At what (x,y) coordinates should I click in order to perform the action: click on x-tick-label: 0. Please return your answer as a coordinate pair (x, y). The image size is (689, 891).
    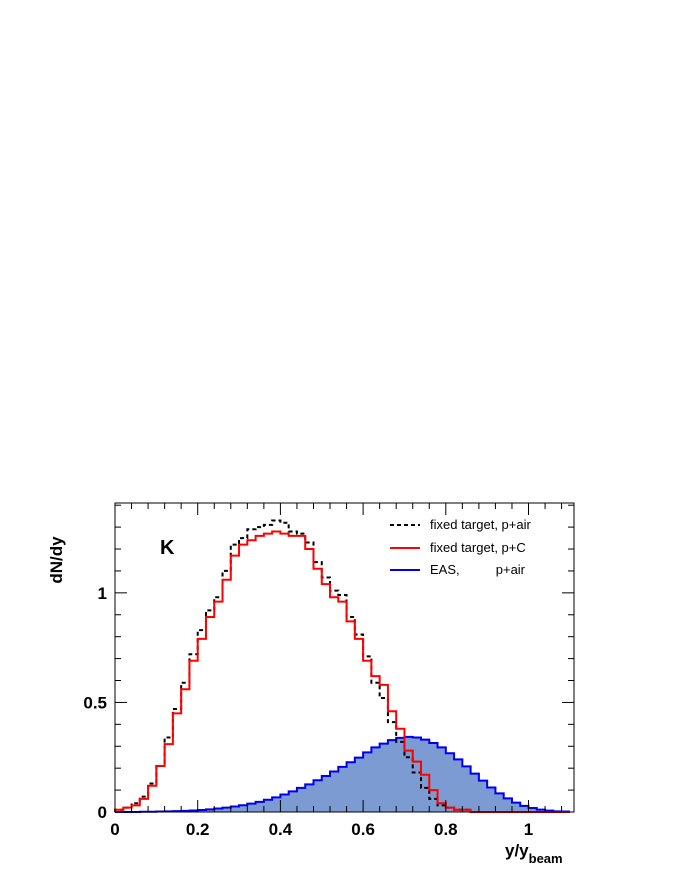
    Looking at the image, I should click on (114, 829).